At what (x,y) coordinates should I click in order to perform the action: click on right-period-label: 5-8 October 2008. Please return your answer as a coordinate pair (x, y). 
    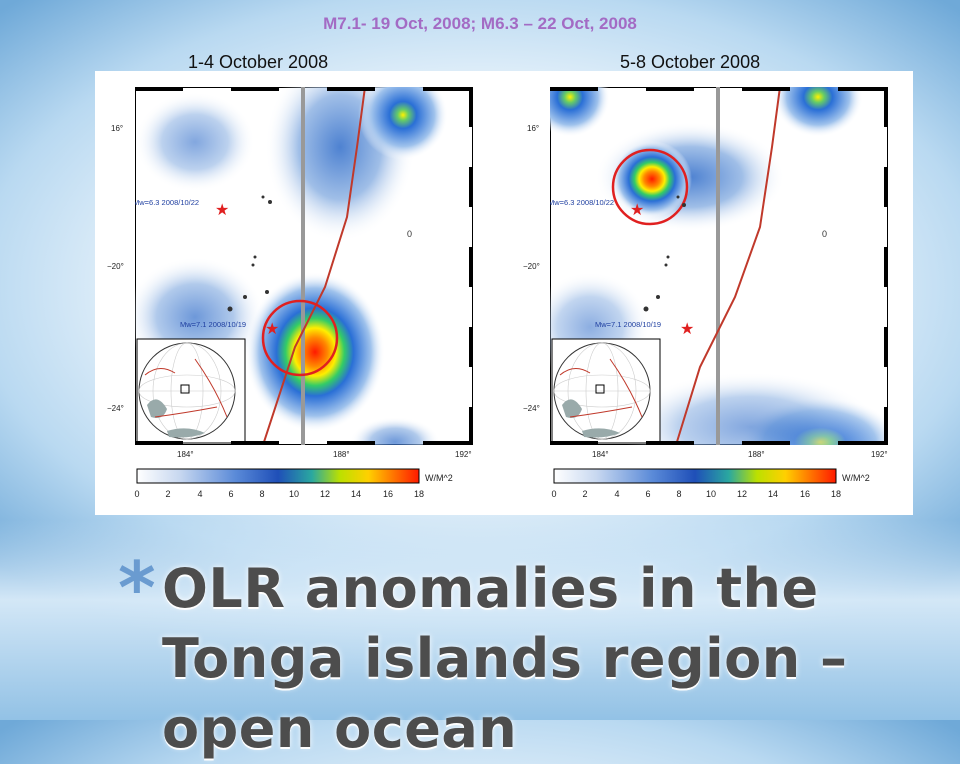
    Looking at the image, I should click on (690, 62).